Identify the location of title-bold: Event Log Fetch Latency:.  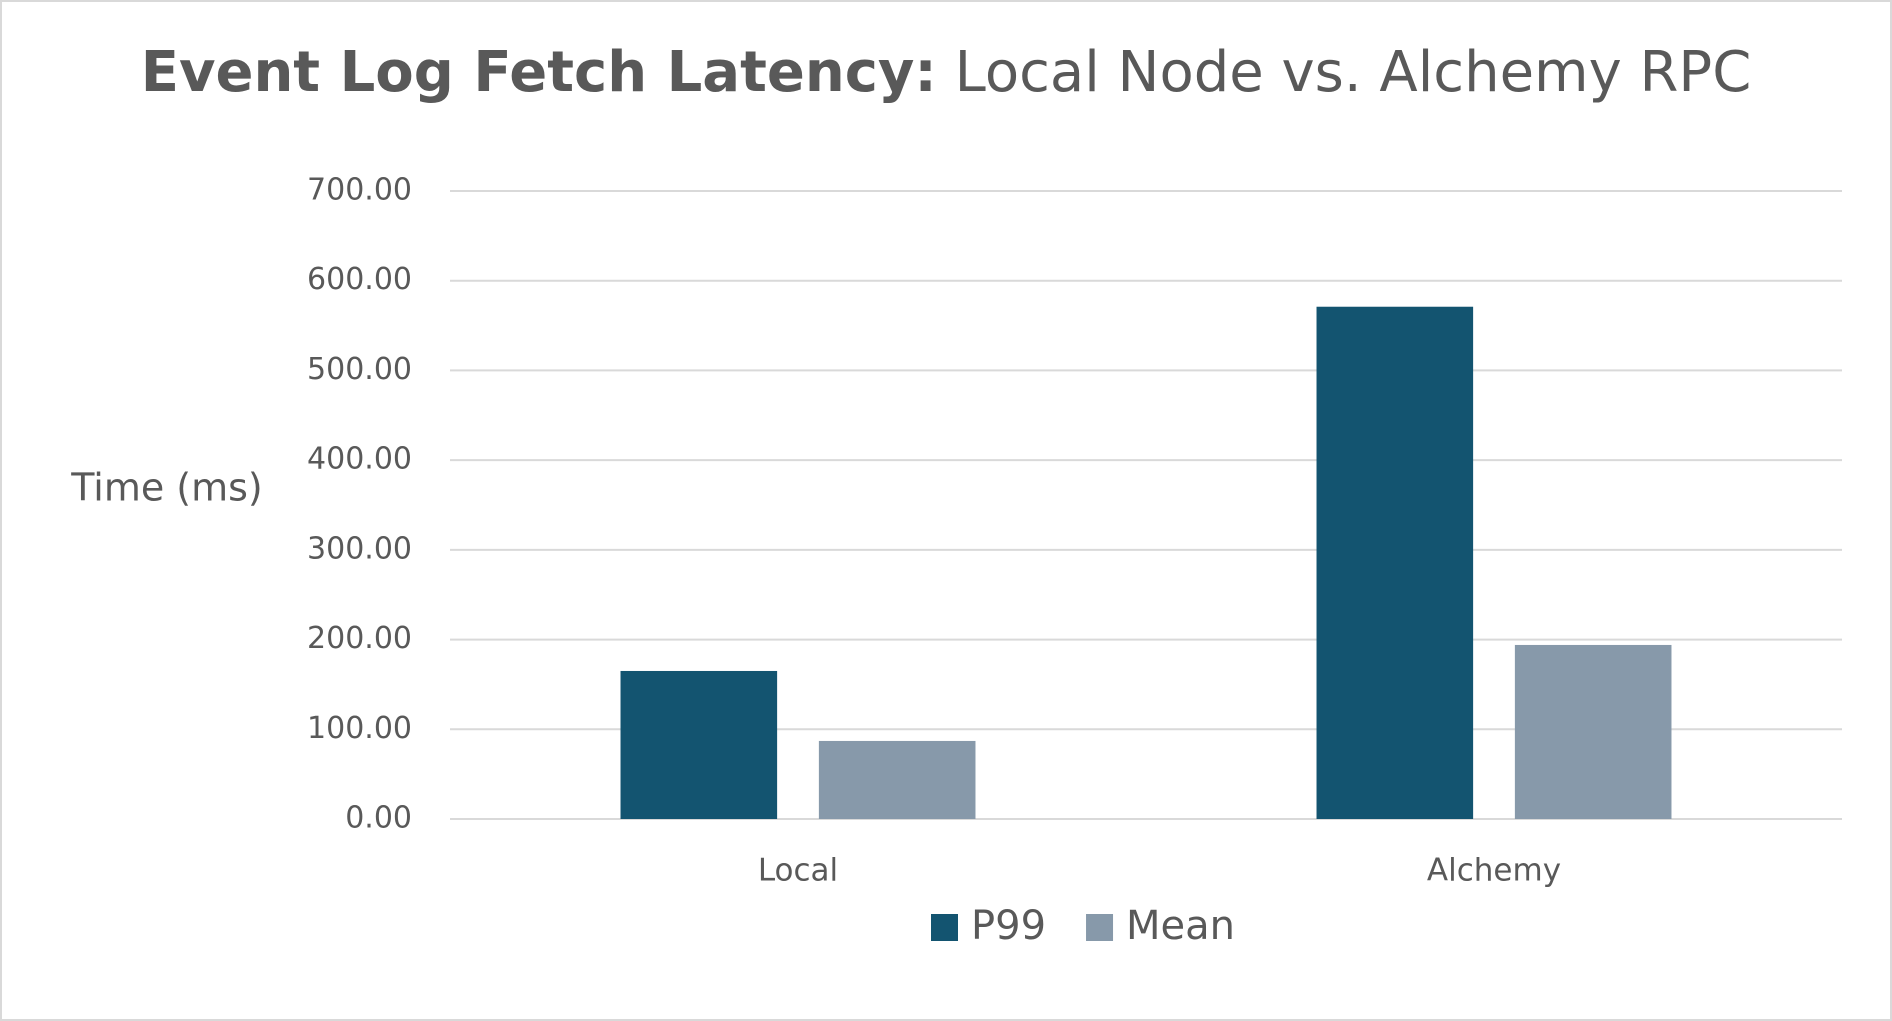
(539, 72).